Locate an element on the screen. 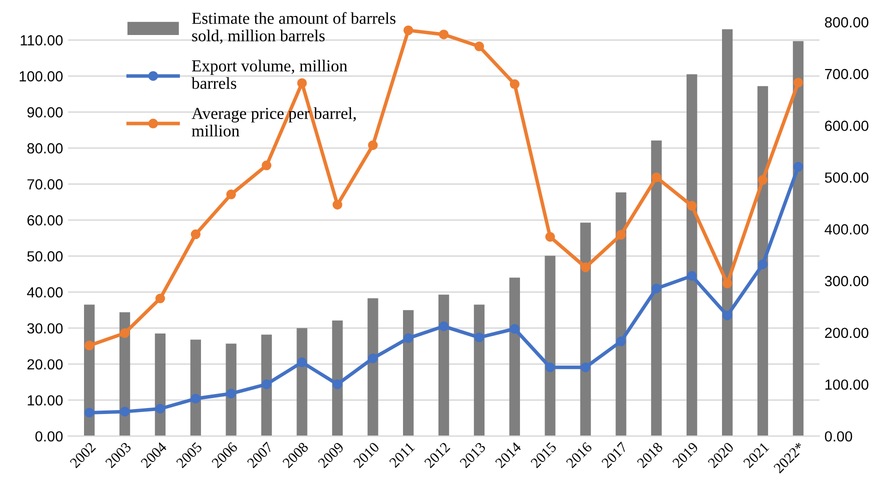  legend-label: Estimate the amount of barrels sold, million barrels is located at coordinates (294, 28).